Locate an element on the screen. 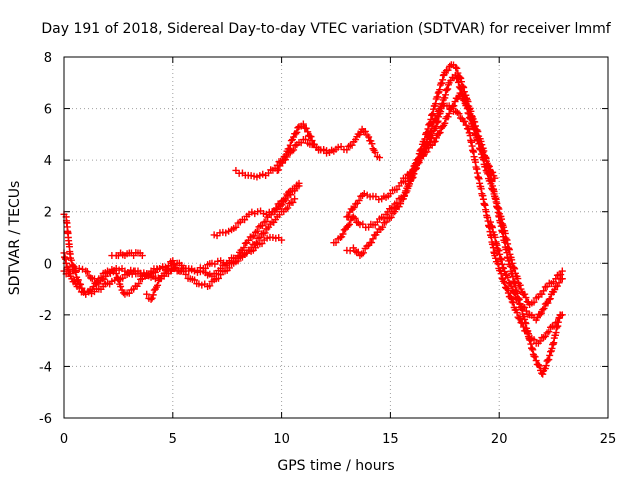  x-tick-label: 0 is located at coordinates (64, 439).